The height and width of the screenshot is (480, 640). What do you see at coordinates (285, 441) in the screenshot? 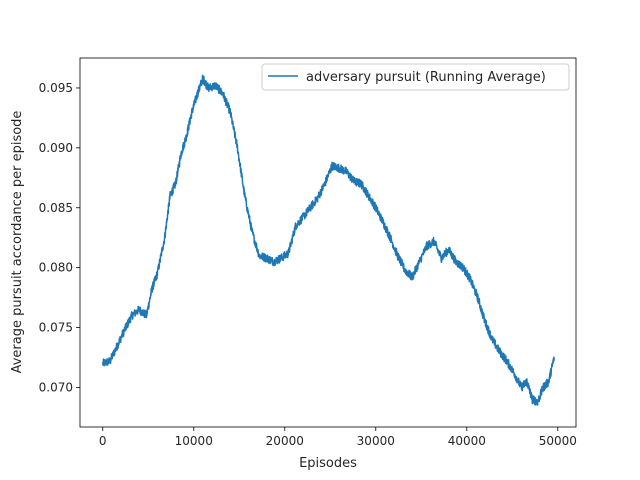
I see `x-tick-label: 20000` at bounding box center [285, 441].